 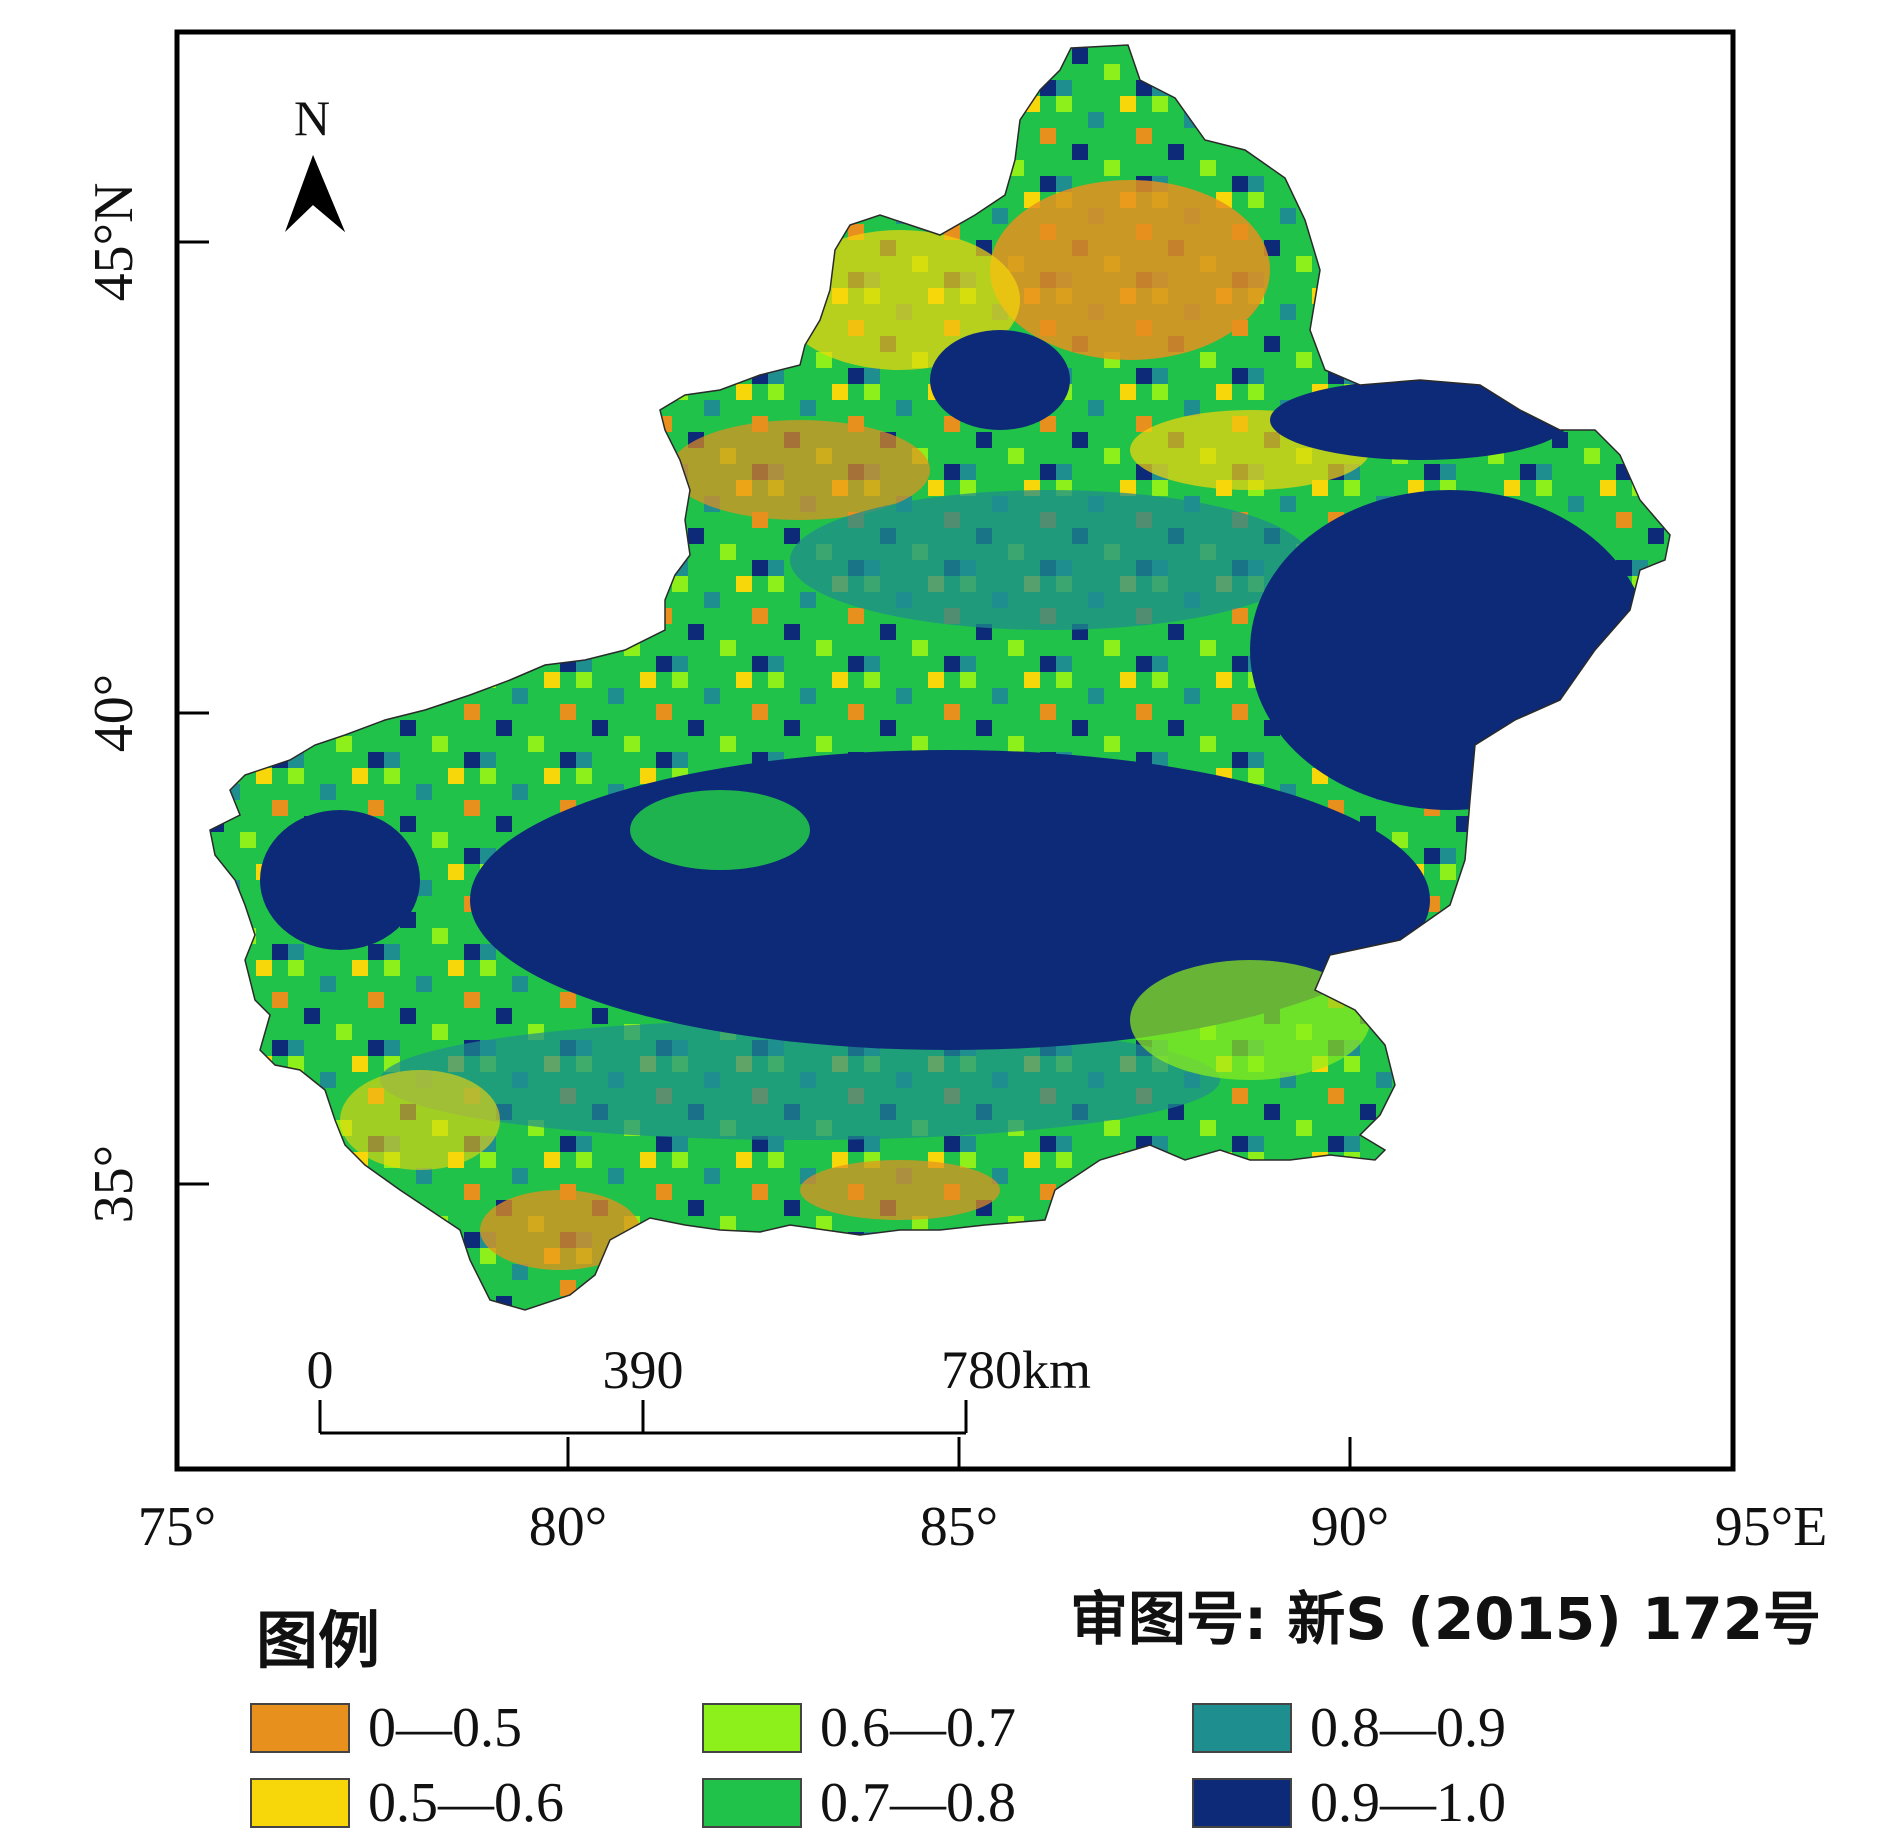 I want to click on legend-item: 0.9—1.0, so click(x=1349, y=1803).